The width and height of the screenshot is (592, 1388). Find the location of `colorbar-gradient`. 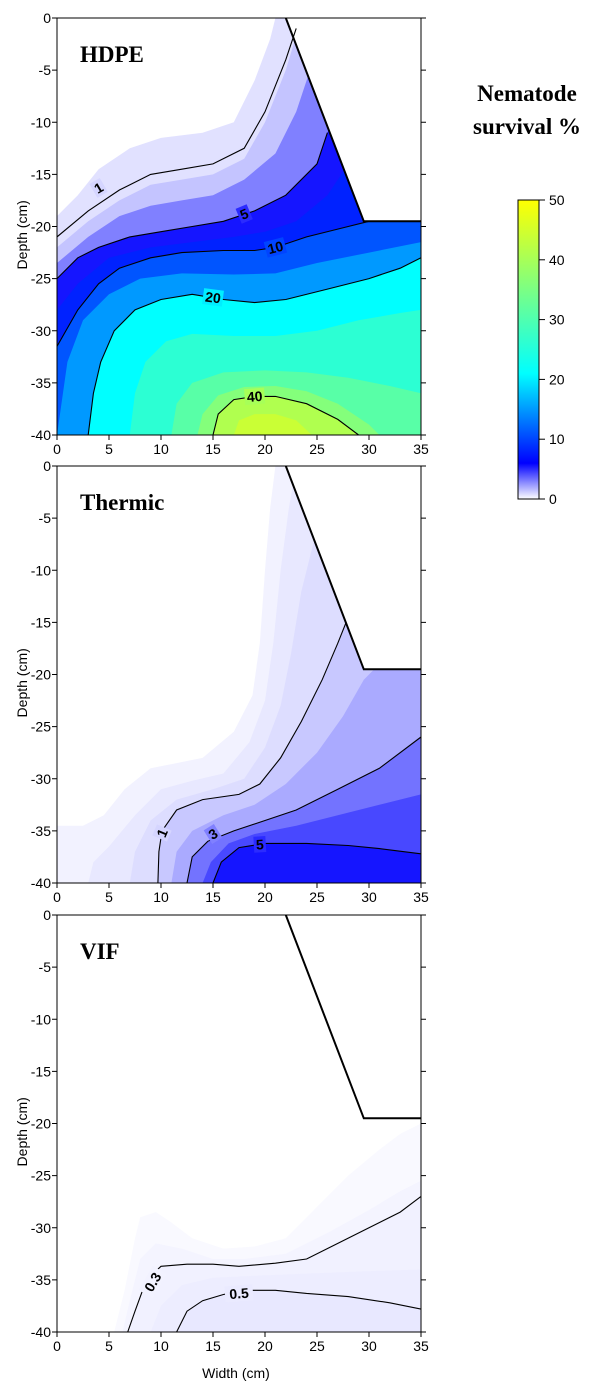

colorbar-gradient is located at coordinates (528, 349).